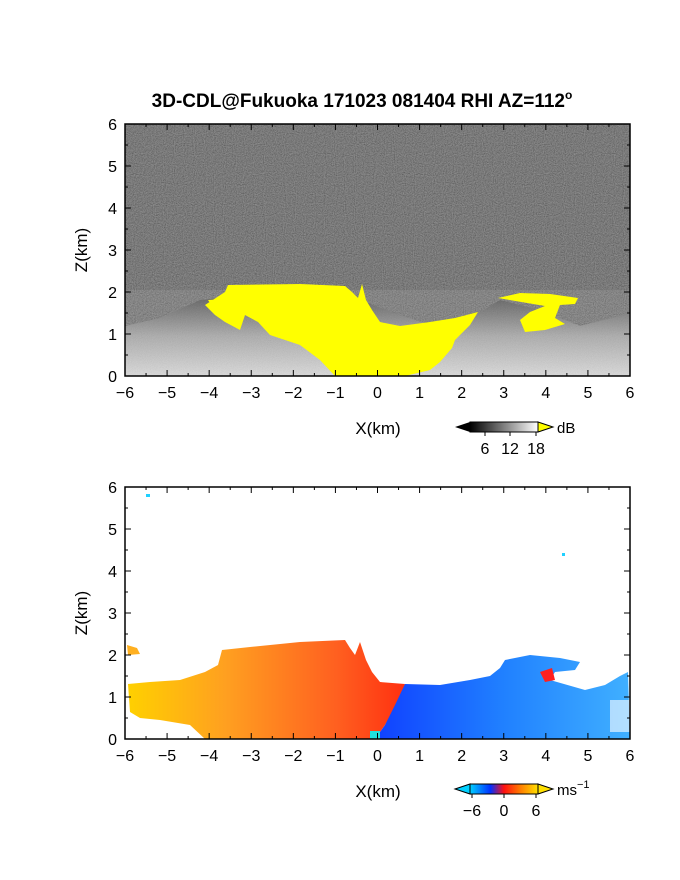 The height and width of the screenshot is (880, 680). I want to click on snr-colorbar-over-arrow, so click(546, 427).